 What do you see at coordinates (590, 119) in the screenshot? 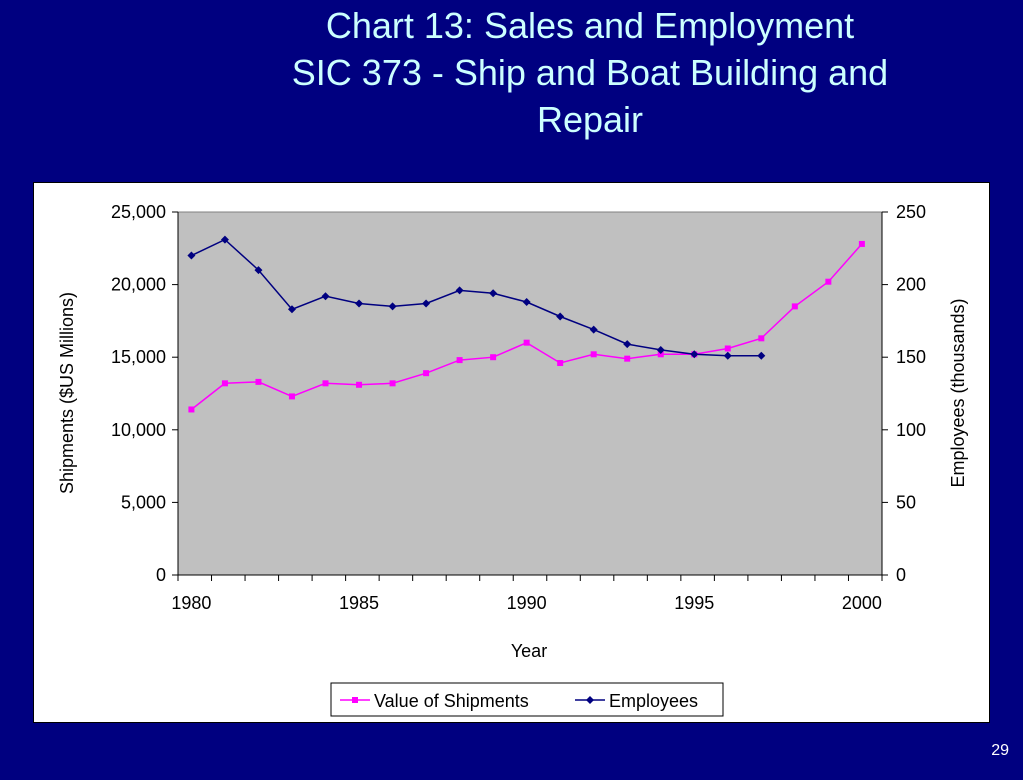
I see `title-line-3: Repair` at bounding box center [590, 119].